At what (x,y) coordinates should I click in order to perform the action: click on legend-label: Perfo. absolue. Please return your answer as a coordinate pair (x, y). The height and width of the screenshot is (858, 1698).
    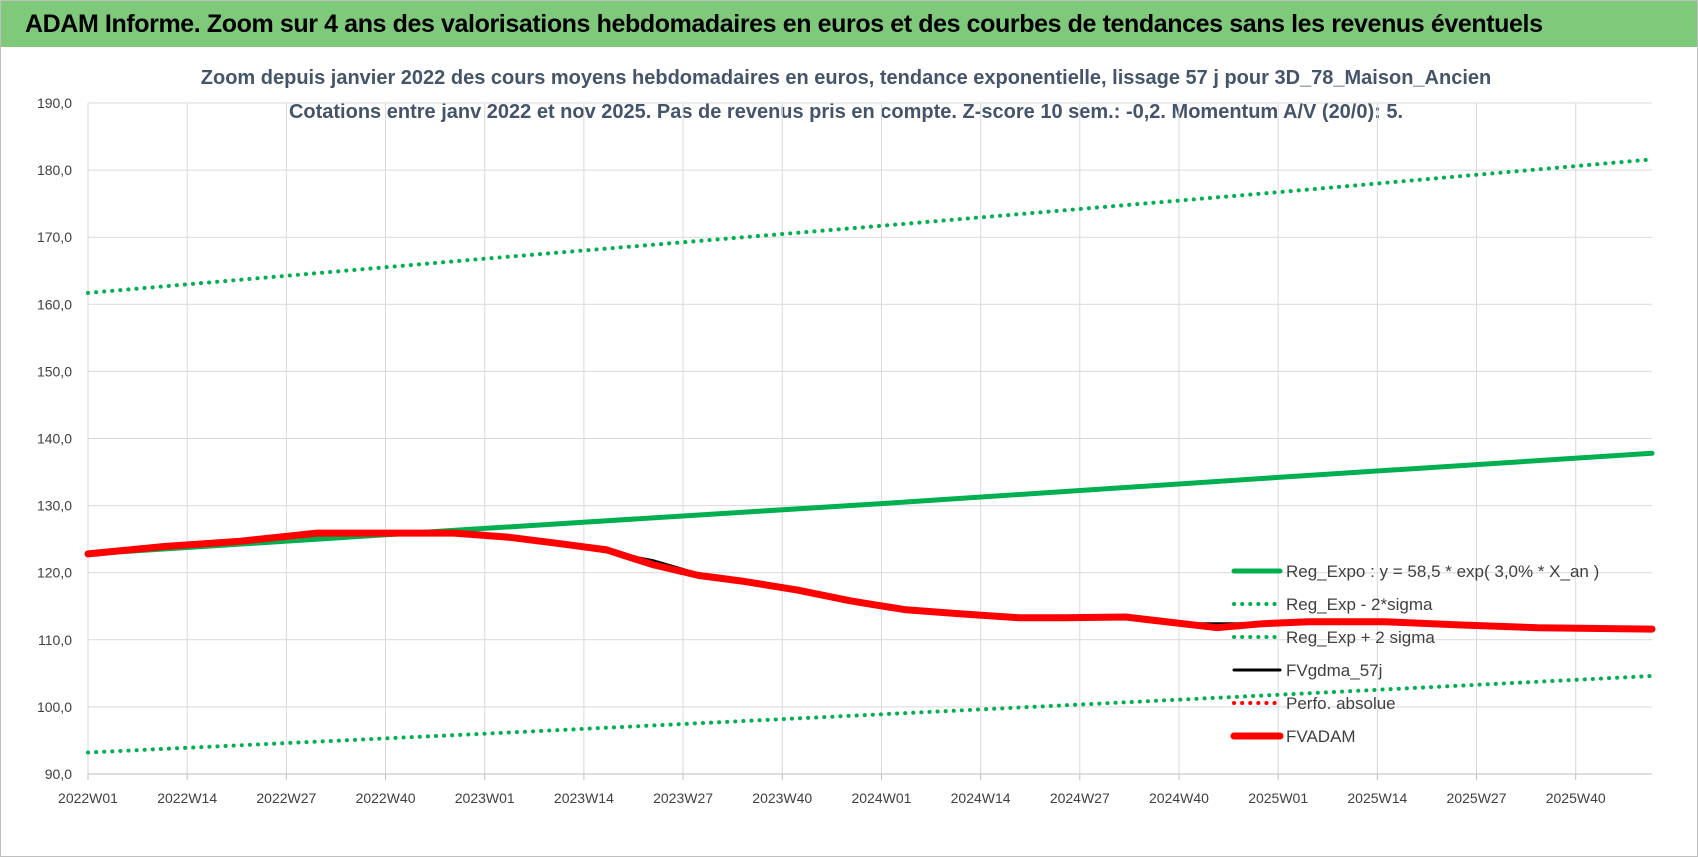
    Looking at the image, I should click on (1341, 703).